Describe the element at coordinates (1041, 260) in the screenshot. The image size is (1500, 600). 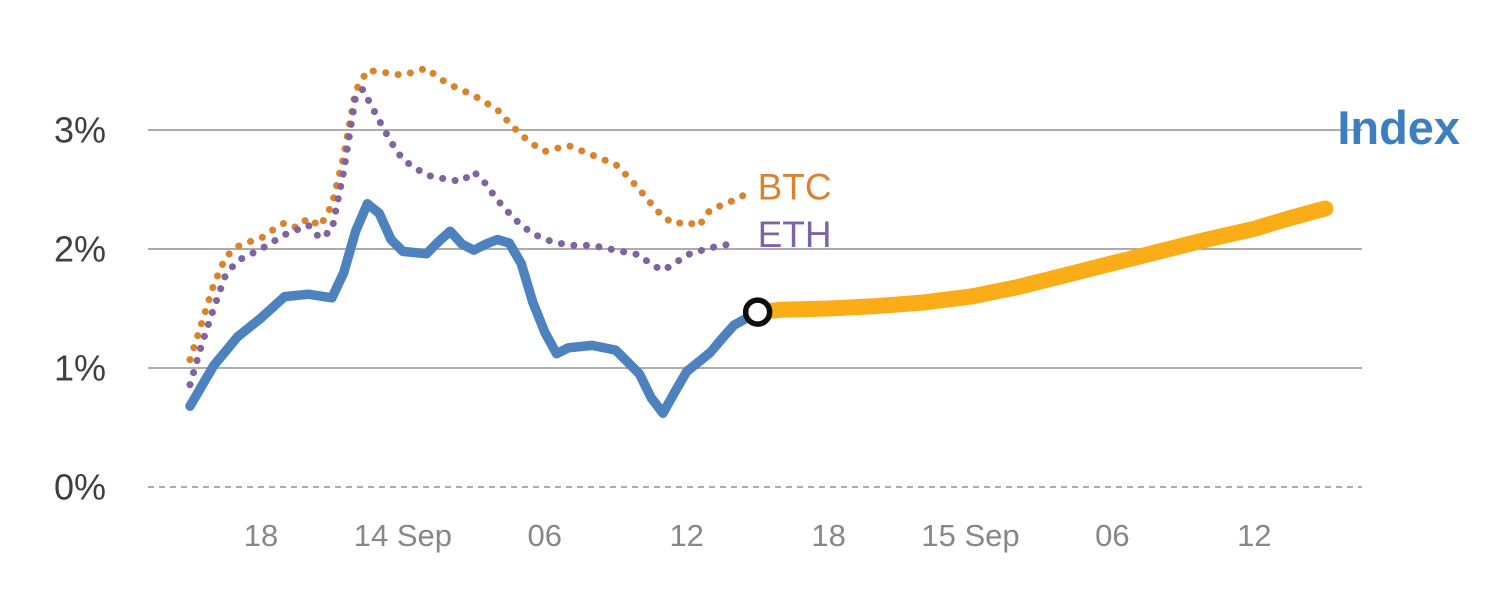
I see `index-forecast-line` at that location.